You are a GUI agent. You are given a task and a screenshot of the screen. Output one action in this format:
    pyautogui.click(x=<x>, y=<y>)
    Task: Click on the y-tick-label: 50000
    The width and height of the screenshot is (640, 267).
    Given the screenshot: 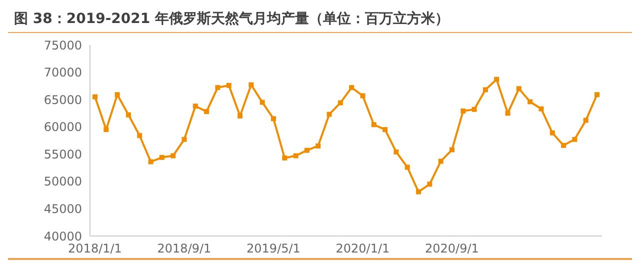 What is the action you would take?
    pyautogui.click(x=63, y=181)
    